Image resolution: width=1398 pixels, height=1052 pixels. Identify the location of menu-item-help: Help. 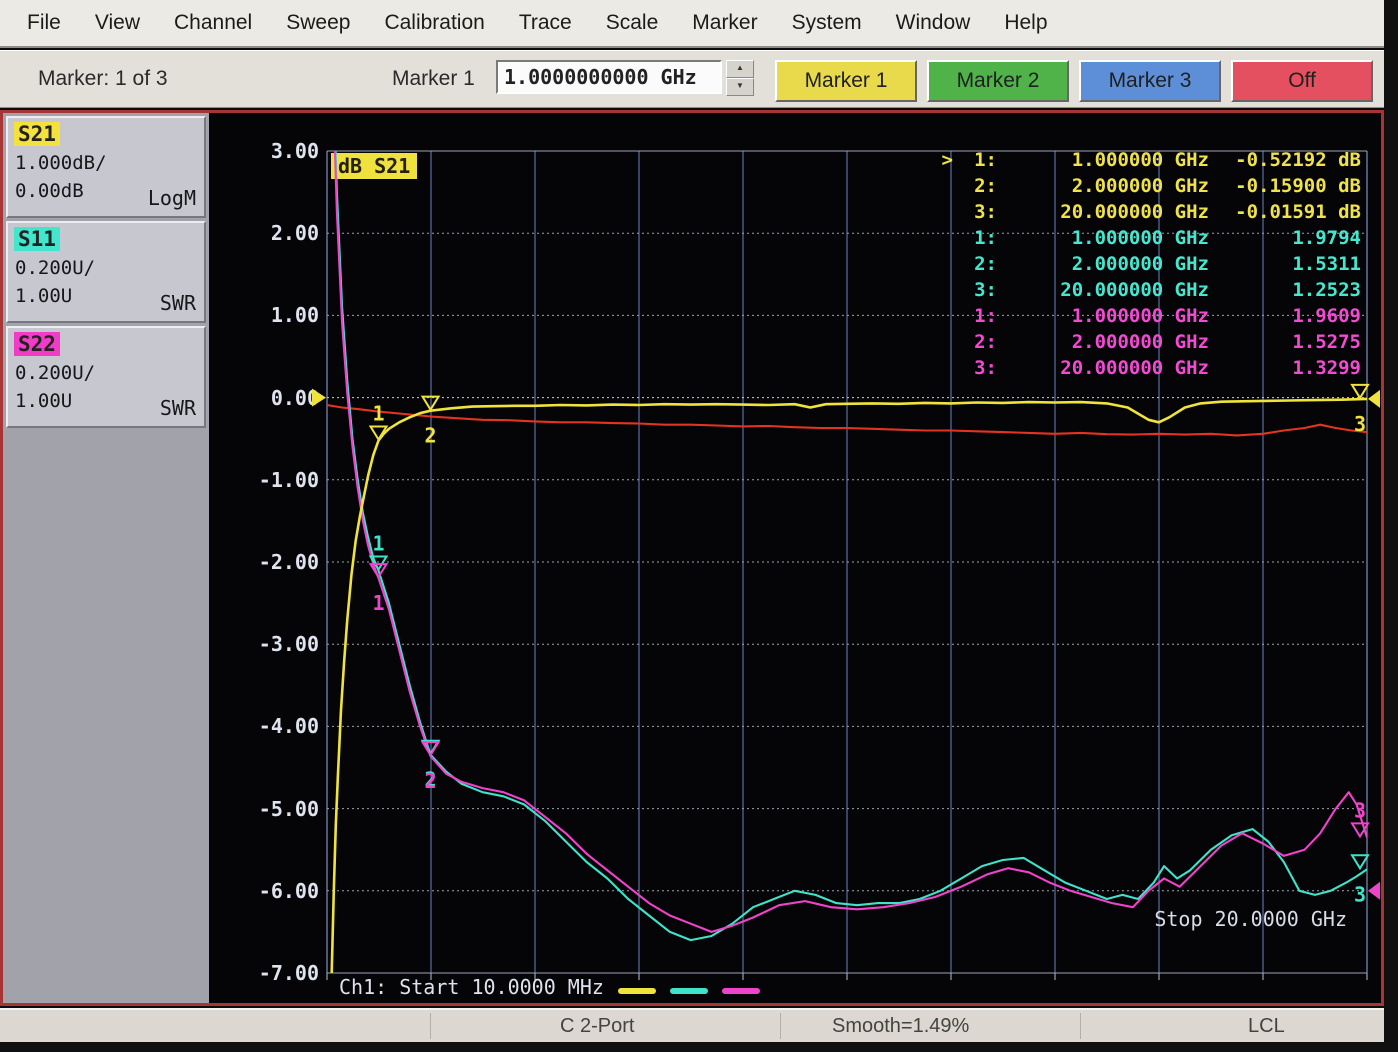
(1026, 22).